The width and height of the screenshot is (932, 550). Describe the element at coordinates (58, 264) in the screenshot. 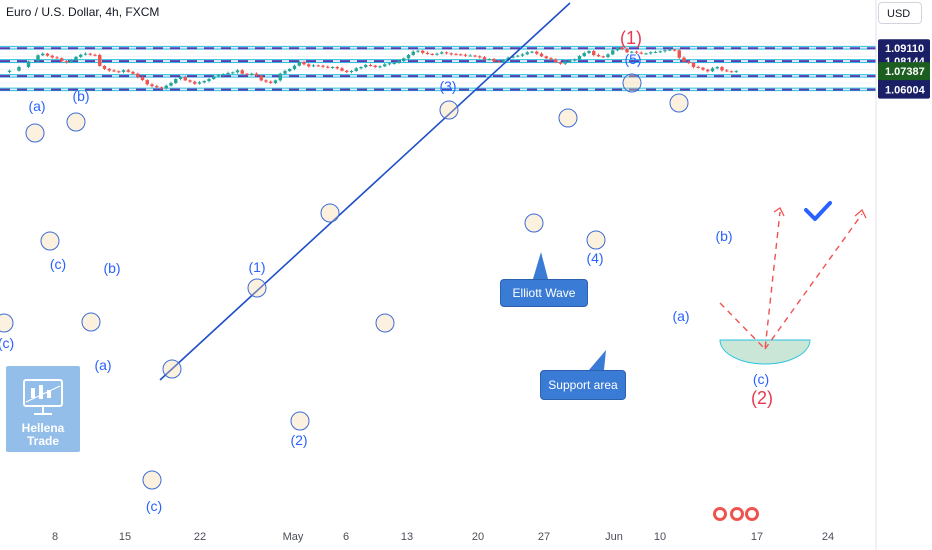

I see `wave-label: (c)` at that location.